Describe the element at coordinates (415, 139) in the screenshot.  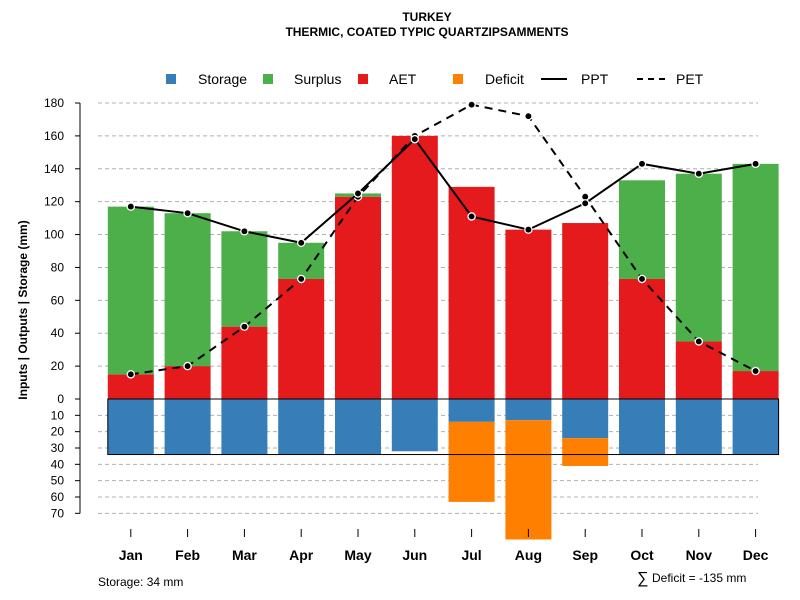
I see `ppt-point-jun` at that location.